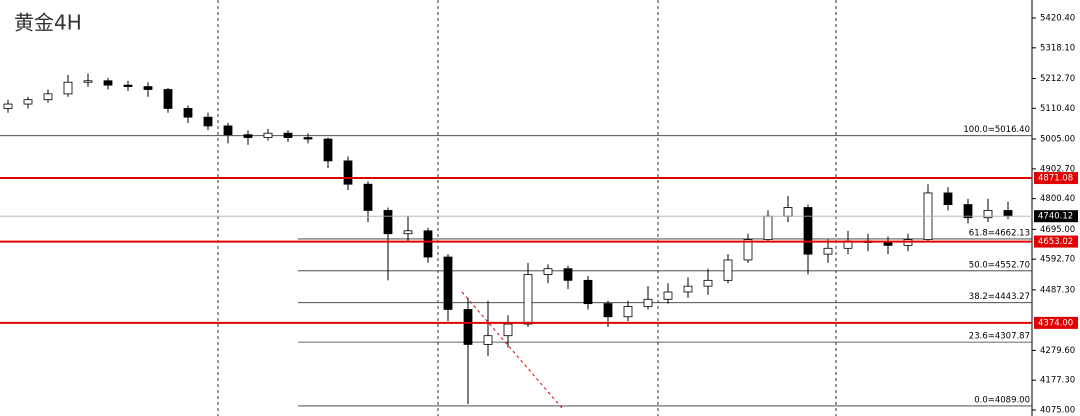 This screenshot has height=416, width=1080. I want to click on current-price-label: 4740.12, so click(1055, 217).